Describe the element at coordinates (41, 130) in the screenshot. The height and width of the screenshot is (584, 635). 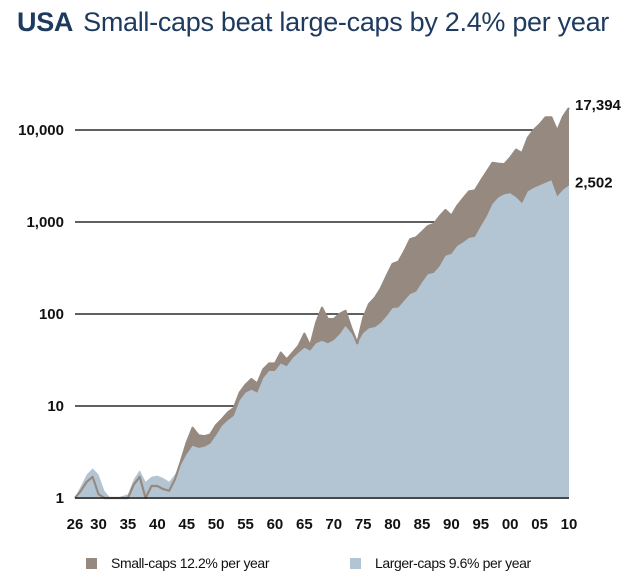
I see `y-tick-label: 10,000` at that location.